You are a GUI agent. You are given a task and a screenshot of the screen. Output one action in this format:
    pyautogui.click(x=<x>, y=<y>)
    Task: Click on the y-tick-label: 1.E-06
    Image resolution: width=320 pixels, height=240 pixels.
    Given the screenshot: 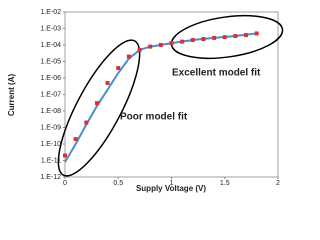 What is the action you would take?
    pyautogui.click(x=50, y=78)
    